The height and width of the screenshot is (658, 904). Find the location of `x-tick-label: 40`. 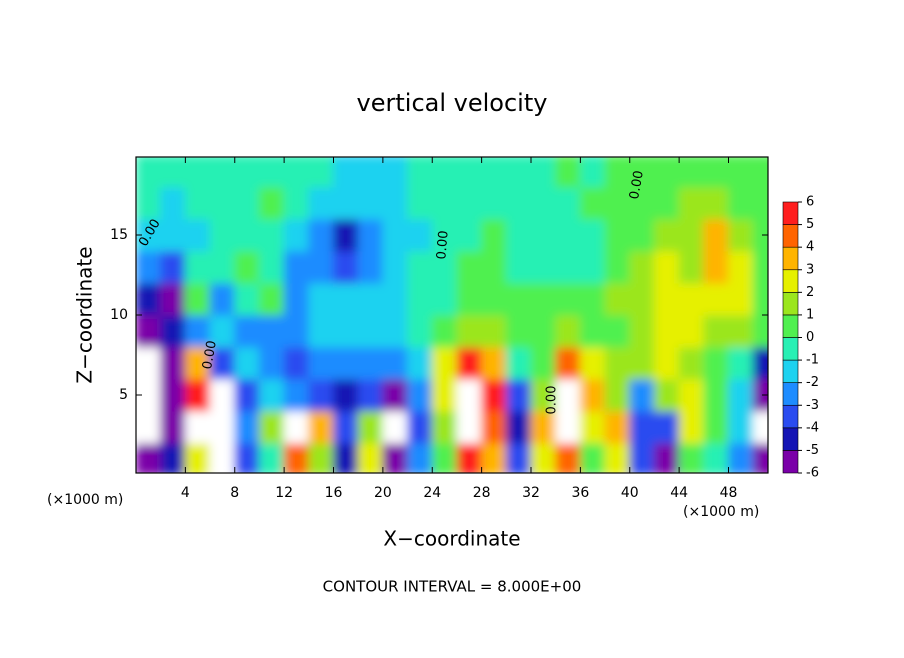

x-tick-label: 40 is located at coordinates (630, 493).